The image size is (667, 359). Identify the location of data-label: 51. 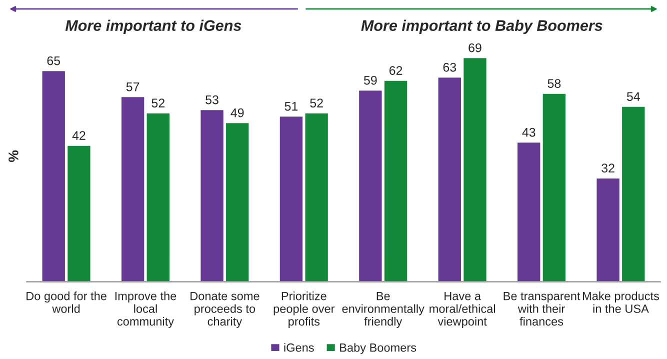
(291, 106).